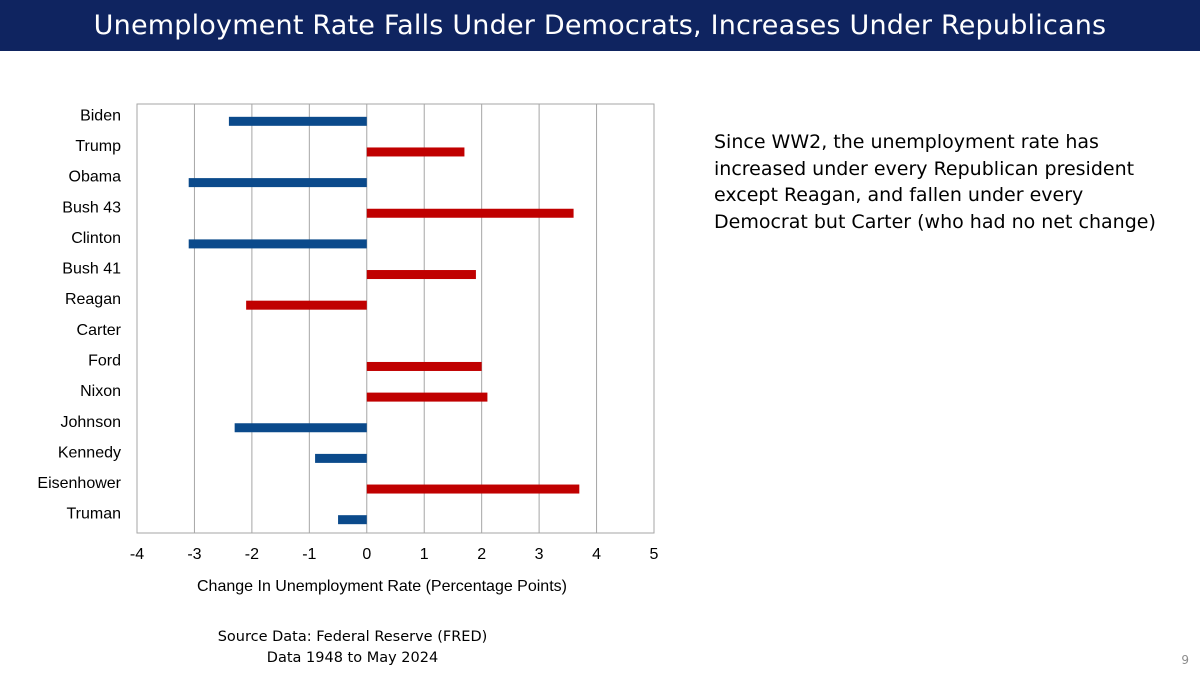 Image resolution: width=1200 pixels, height=675 pixels. What do you see at coordinates (93, 514) in the screenshot?
I see `category-label: Truman` at bounding box center [93, 514].